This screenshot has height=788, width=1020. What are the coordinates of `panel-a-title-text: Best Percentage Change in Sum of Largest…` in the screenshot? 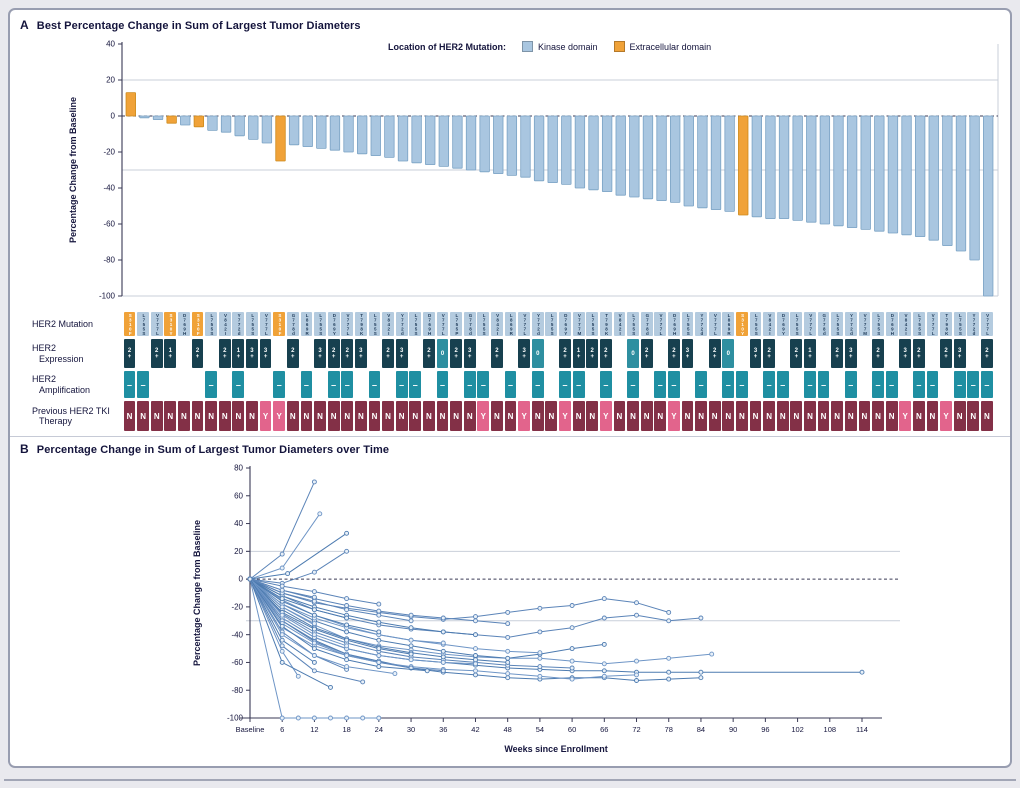 It's located at (198, 26).